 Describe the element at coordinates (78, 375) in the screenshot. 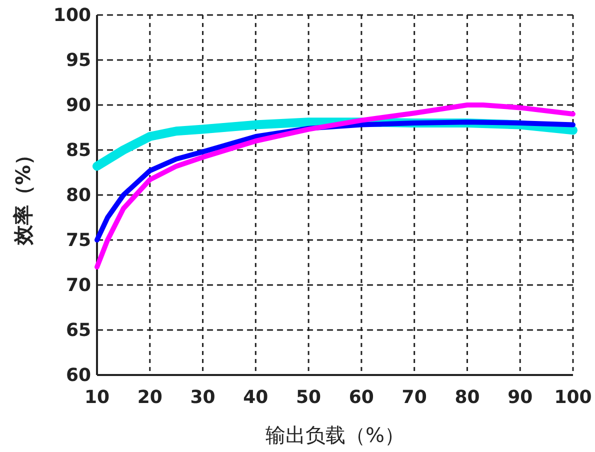

I see `y-tick-label: 60` at that location.